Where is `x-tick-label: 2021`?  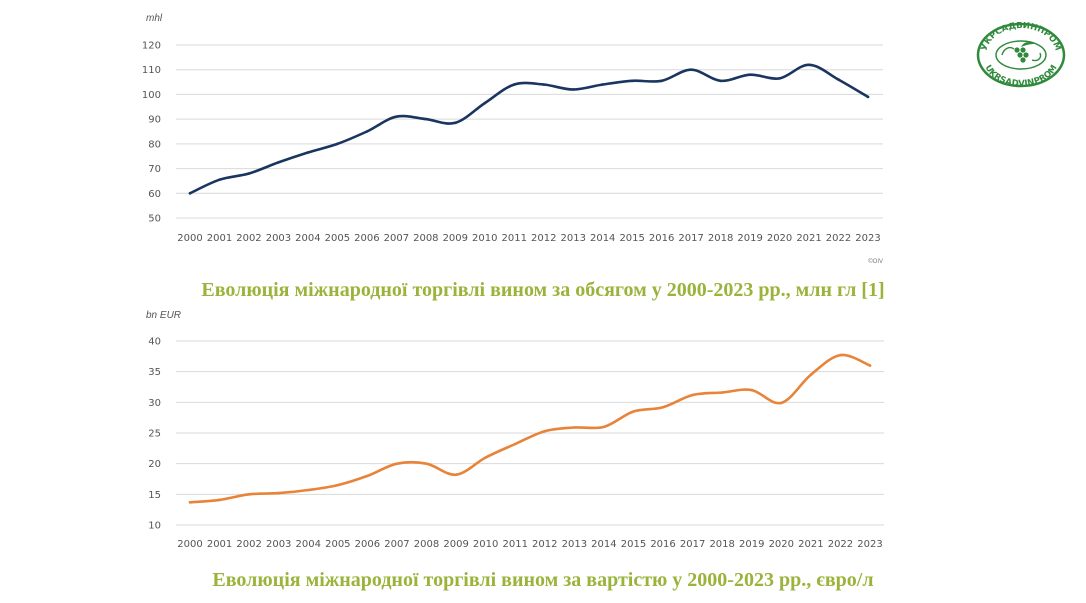
x-tick-label: 2021 is located at coordinates (808, 238).